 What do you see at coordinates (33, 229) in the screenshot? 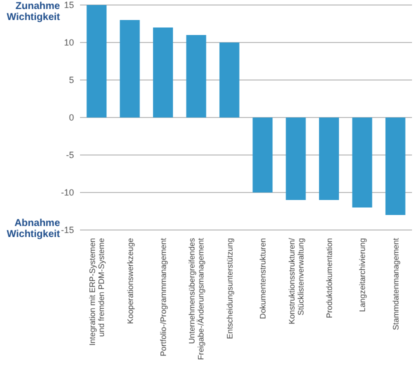
I see `text: Abnahme Wichtigkeit` at bounding box center [33, 229].